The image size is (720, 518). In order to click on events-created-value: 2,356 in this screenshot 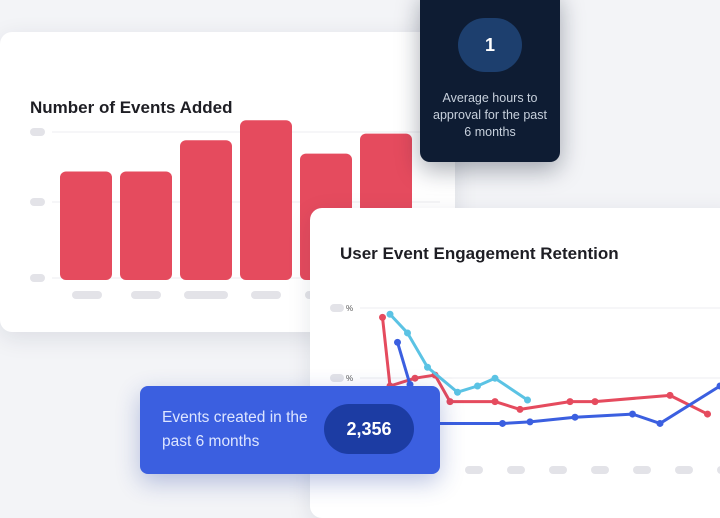, I will do `click(369, 429)`.